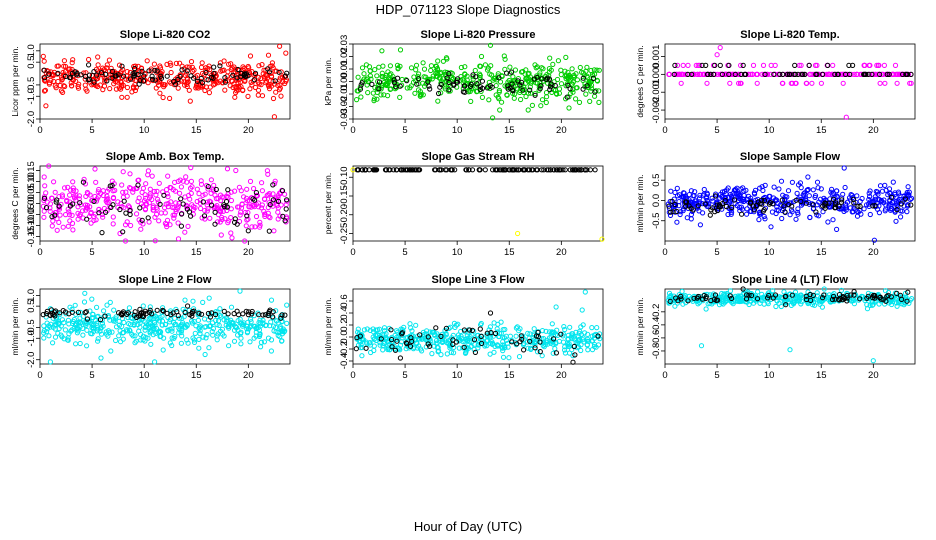  What do you see at coordinates (344, 119) in the screenshot?
I see `y-tick-label: -0.03` at bounding box center [344, 119].